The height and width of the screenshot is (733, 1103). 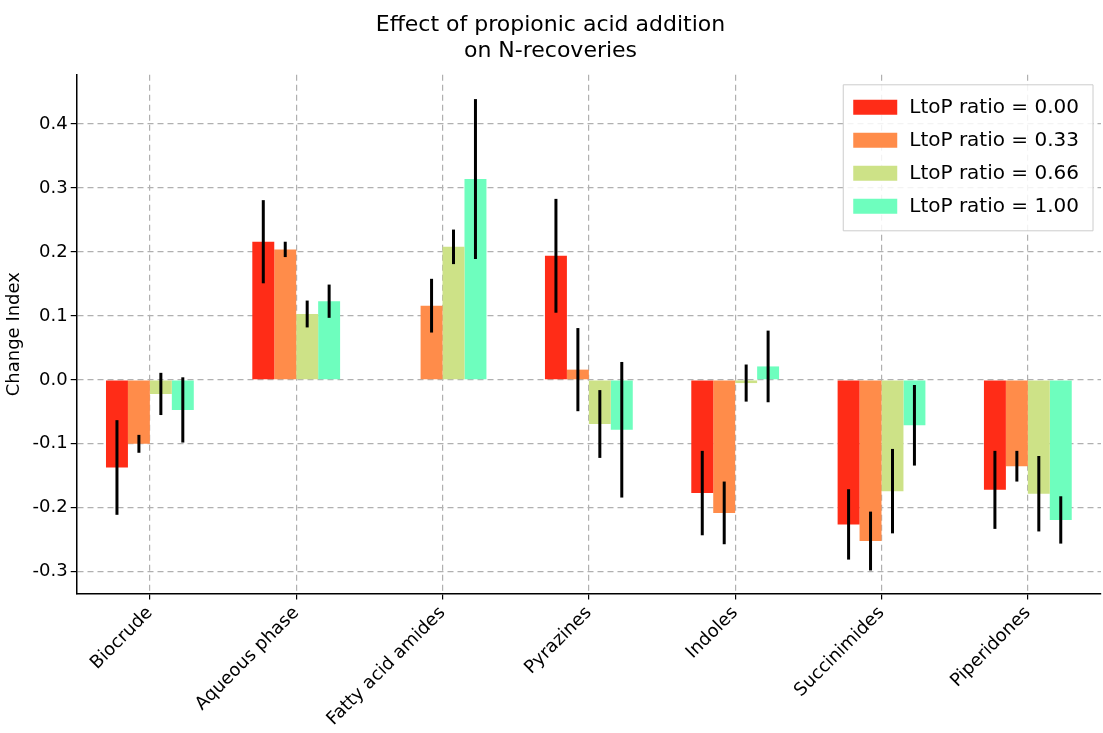 What do you see at coordinates (994, 139) in the screenshot?
I see `legend-label: LtoP ratio = 0.33` at bounding box center [994, 139].